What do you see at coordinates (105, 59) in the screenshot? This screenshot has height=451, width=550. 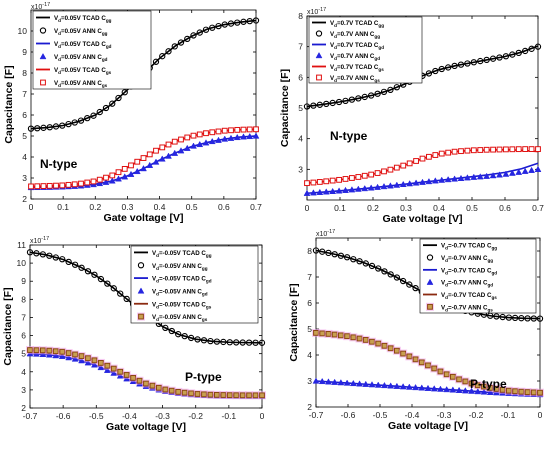 I see `legend-entry-sub2: gd` at bounding box center [105, 59].